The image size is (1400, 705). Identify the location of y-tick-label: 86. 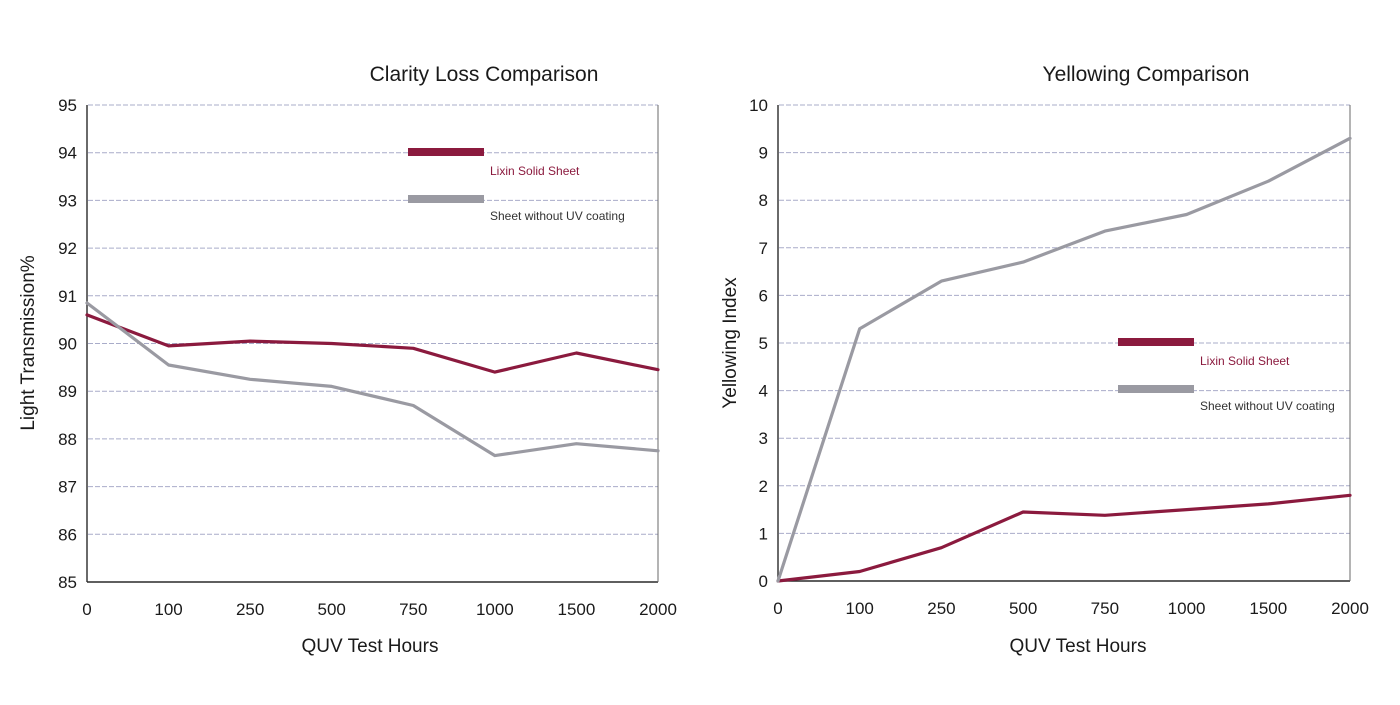
(67, 534).